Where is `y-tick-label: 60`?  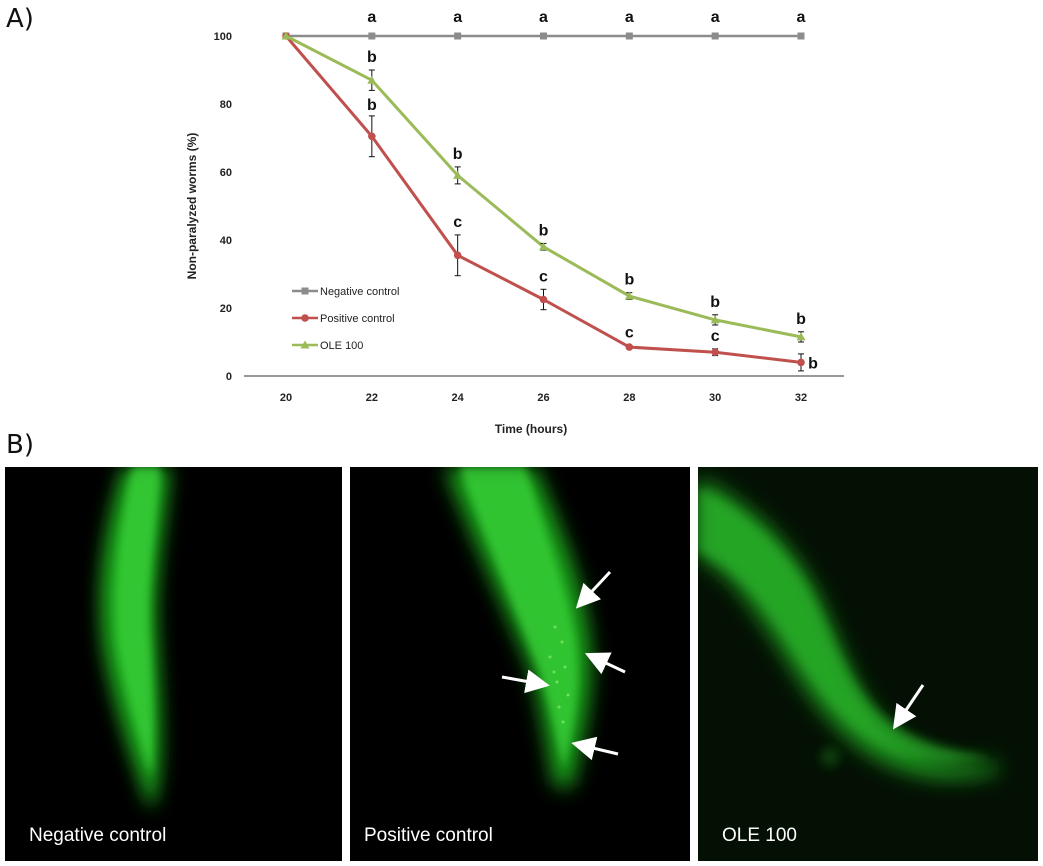
y-tick-label: 60 is located at coordinates (226, 173).